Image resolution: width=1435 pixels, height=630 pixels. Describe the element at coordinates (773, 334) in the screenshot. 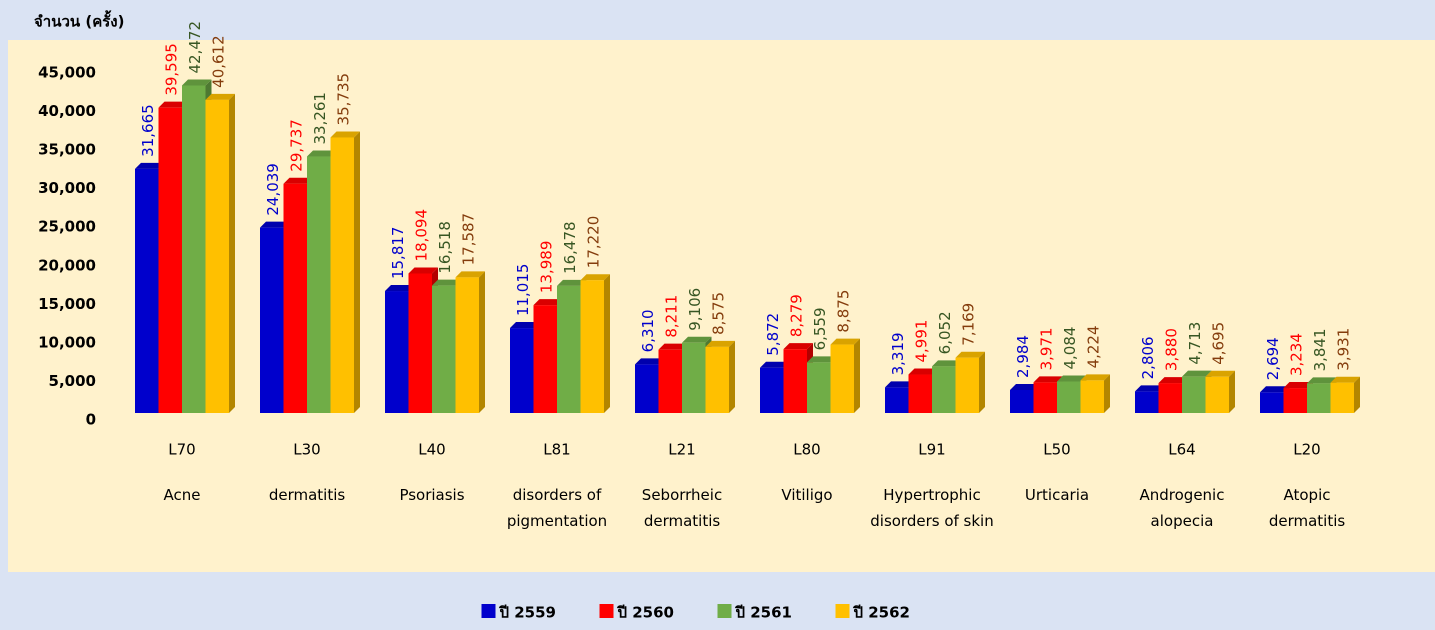

I see `value-label: 5,872` at that location.